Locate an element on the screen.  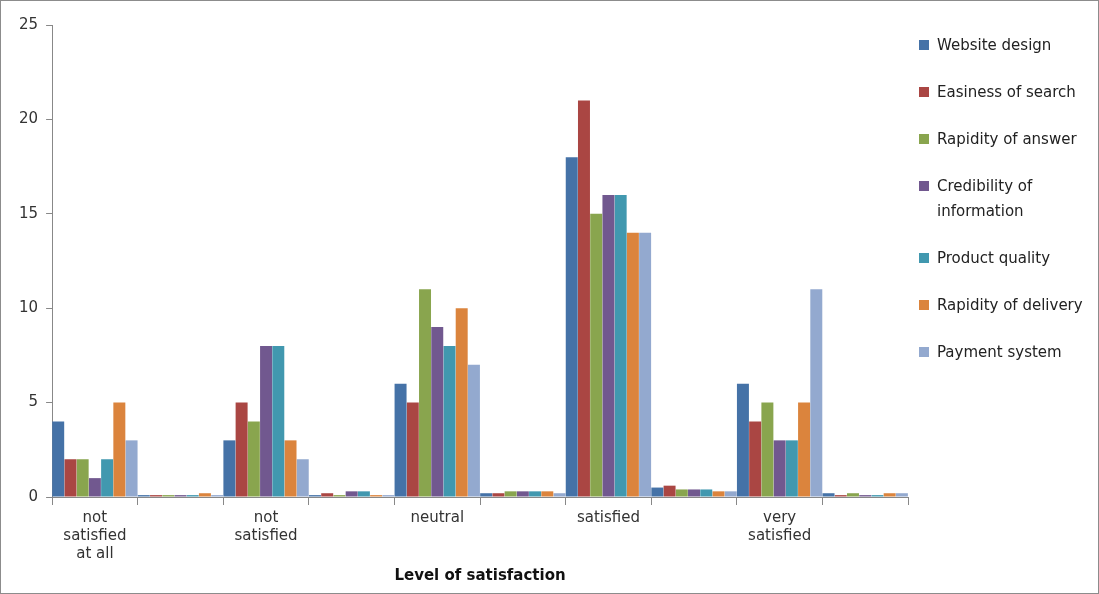
legend-label: Product quality is located at coordinates (994, 258).